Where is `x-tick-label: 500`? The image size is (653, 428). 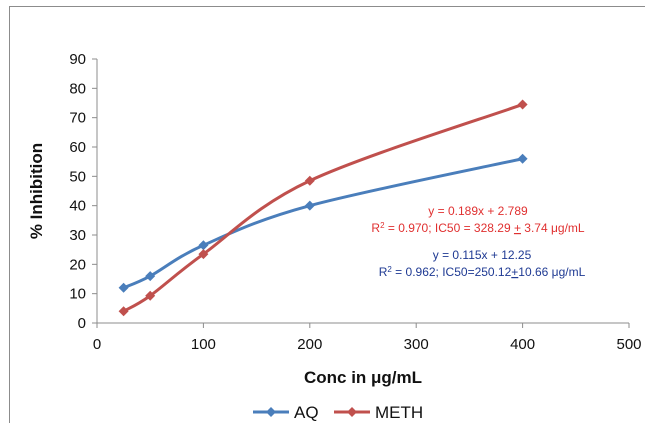
x-tick-label: 500 is located at coordinates (628, 344).